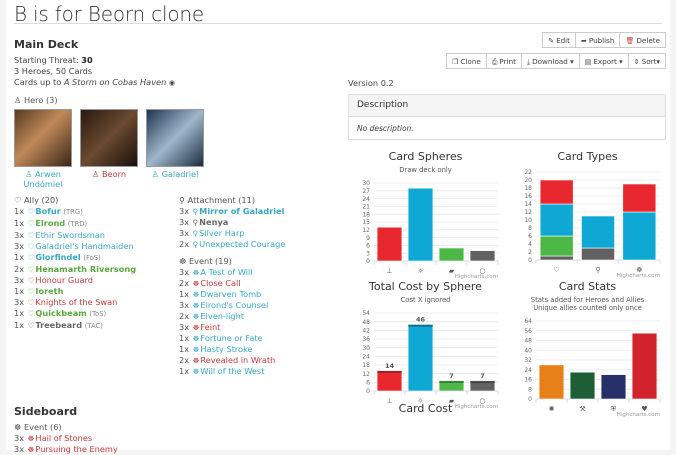 The height and width of the screenshot is (455, 676). I want to click on hero-card: ♙ Arwen Undómiel, so click(43, 149).